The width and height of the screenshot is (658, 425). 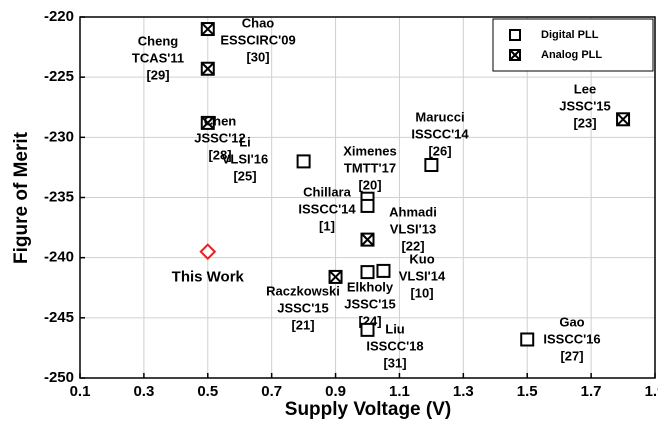 What do you see at coordinates (571, 355) in the screenshot?
I see `point-label: [27]` at bounding box center [571, 355].